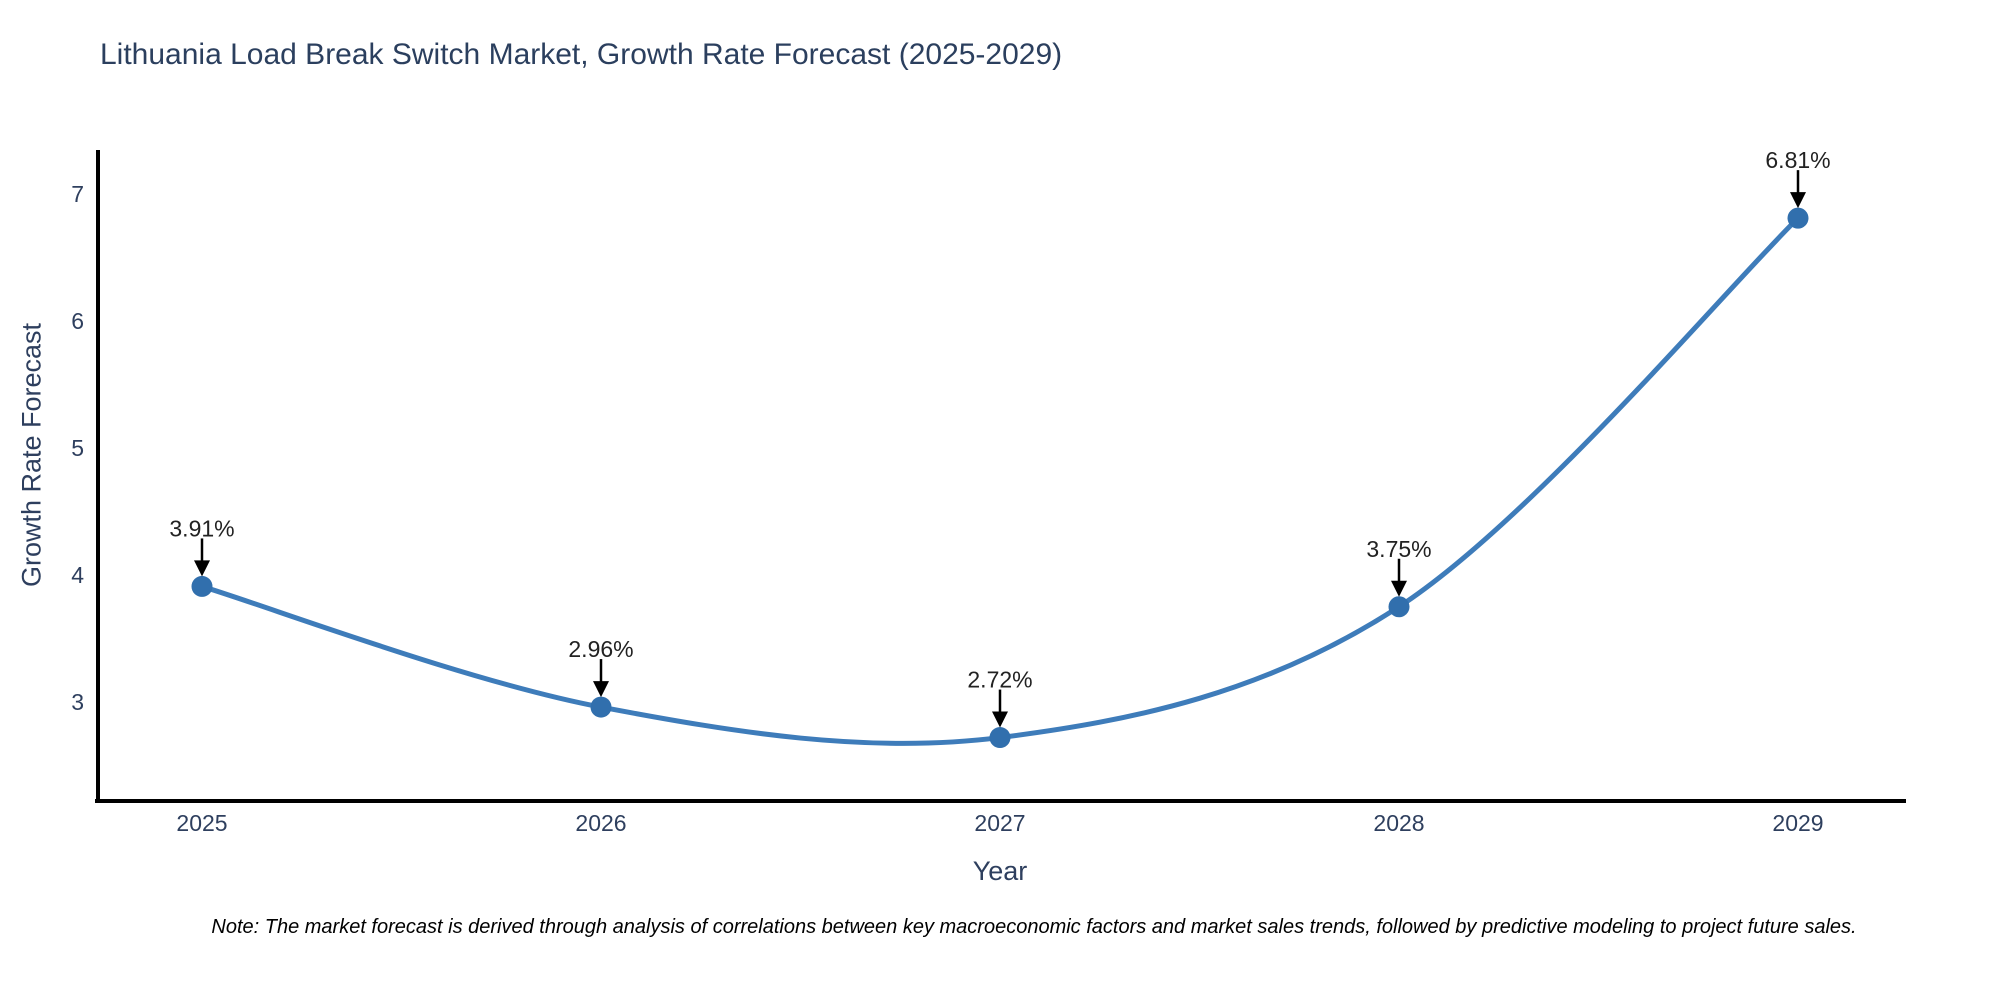 The height and width of the screenshot is (1000, 2000). Describe the element at coordinates (1399, 607) in the screenshot. I see `data-point-2028` at that location.